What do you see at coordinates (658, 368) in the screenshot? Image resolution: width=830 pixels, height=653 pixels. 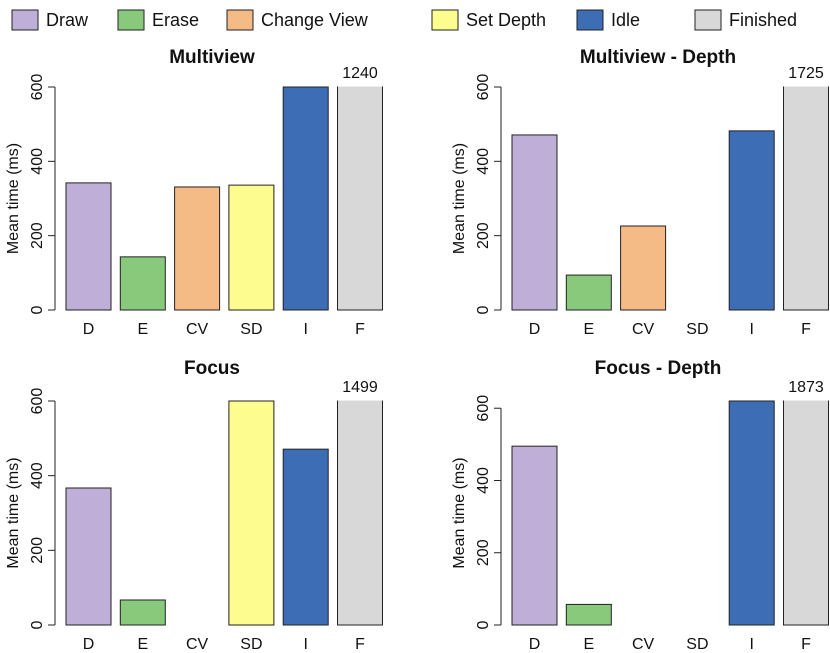 I see `chart-title: Focus - Depth` at bounding box center [658, 368].